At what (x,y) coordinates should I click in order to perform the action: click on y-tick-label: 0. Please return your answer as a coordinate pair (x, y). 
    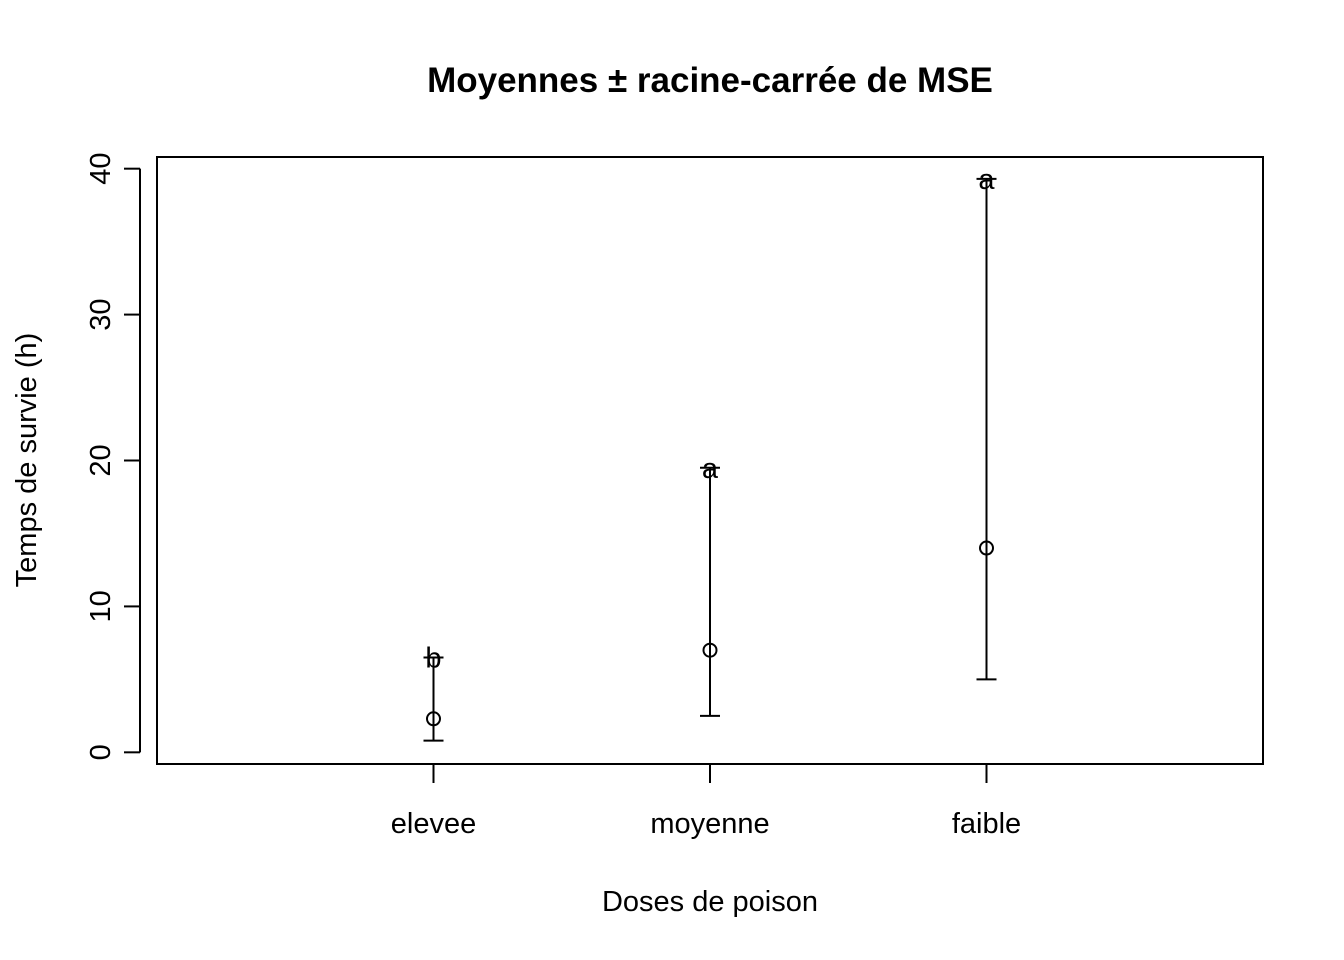
    Looking at the image, I should click on (101, 752).